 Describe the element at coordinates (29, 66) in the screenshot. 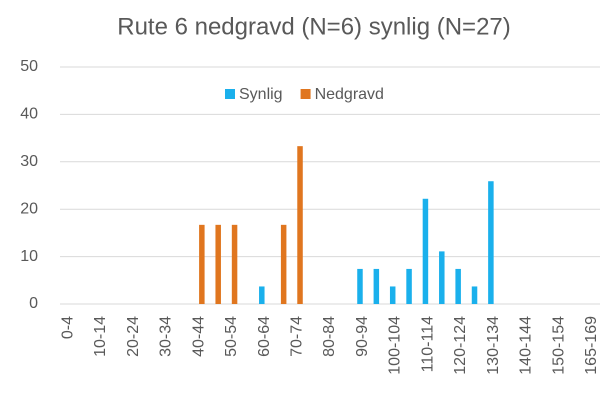

I see `y-tick-label: 50` at that location.